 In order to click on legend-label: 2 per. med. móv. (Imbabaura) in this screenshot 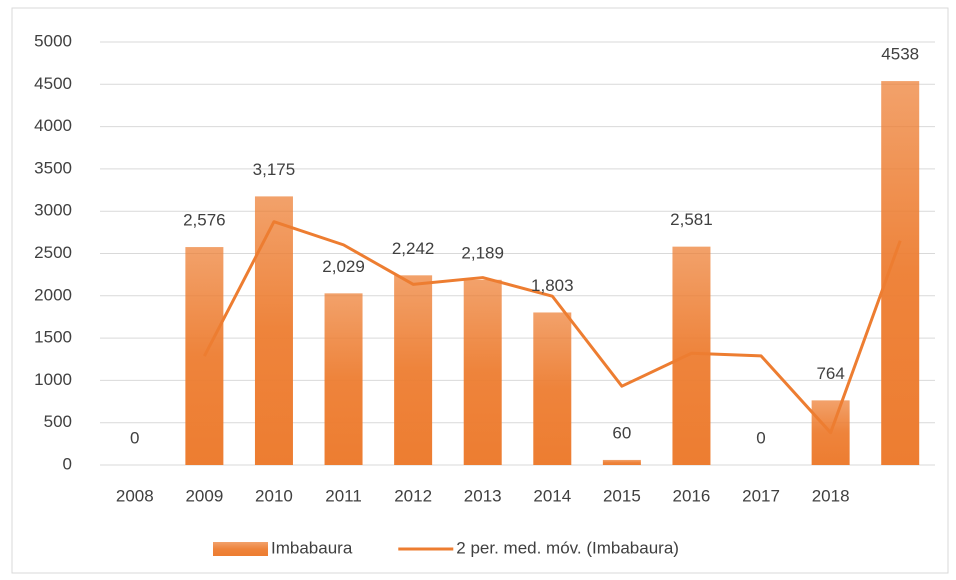, I will do `click(567, 547)`.